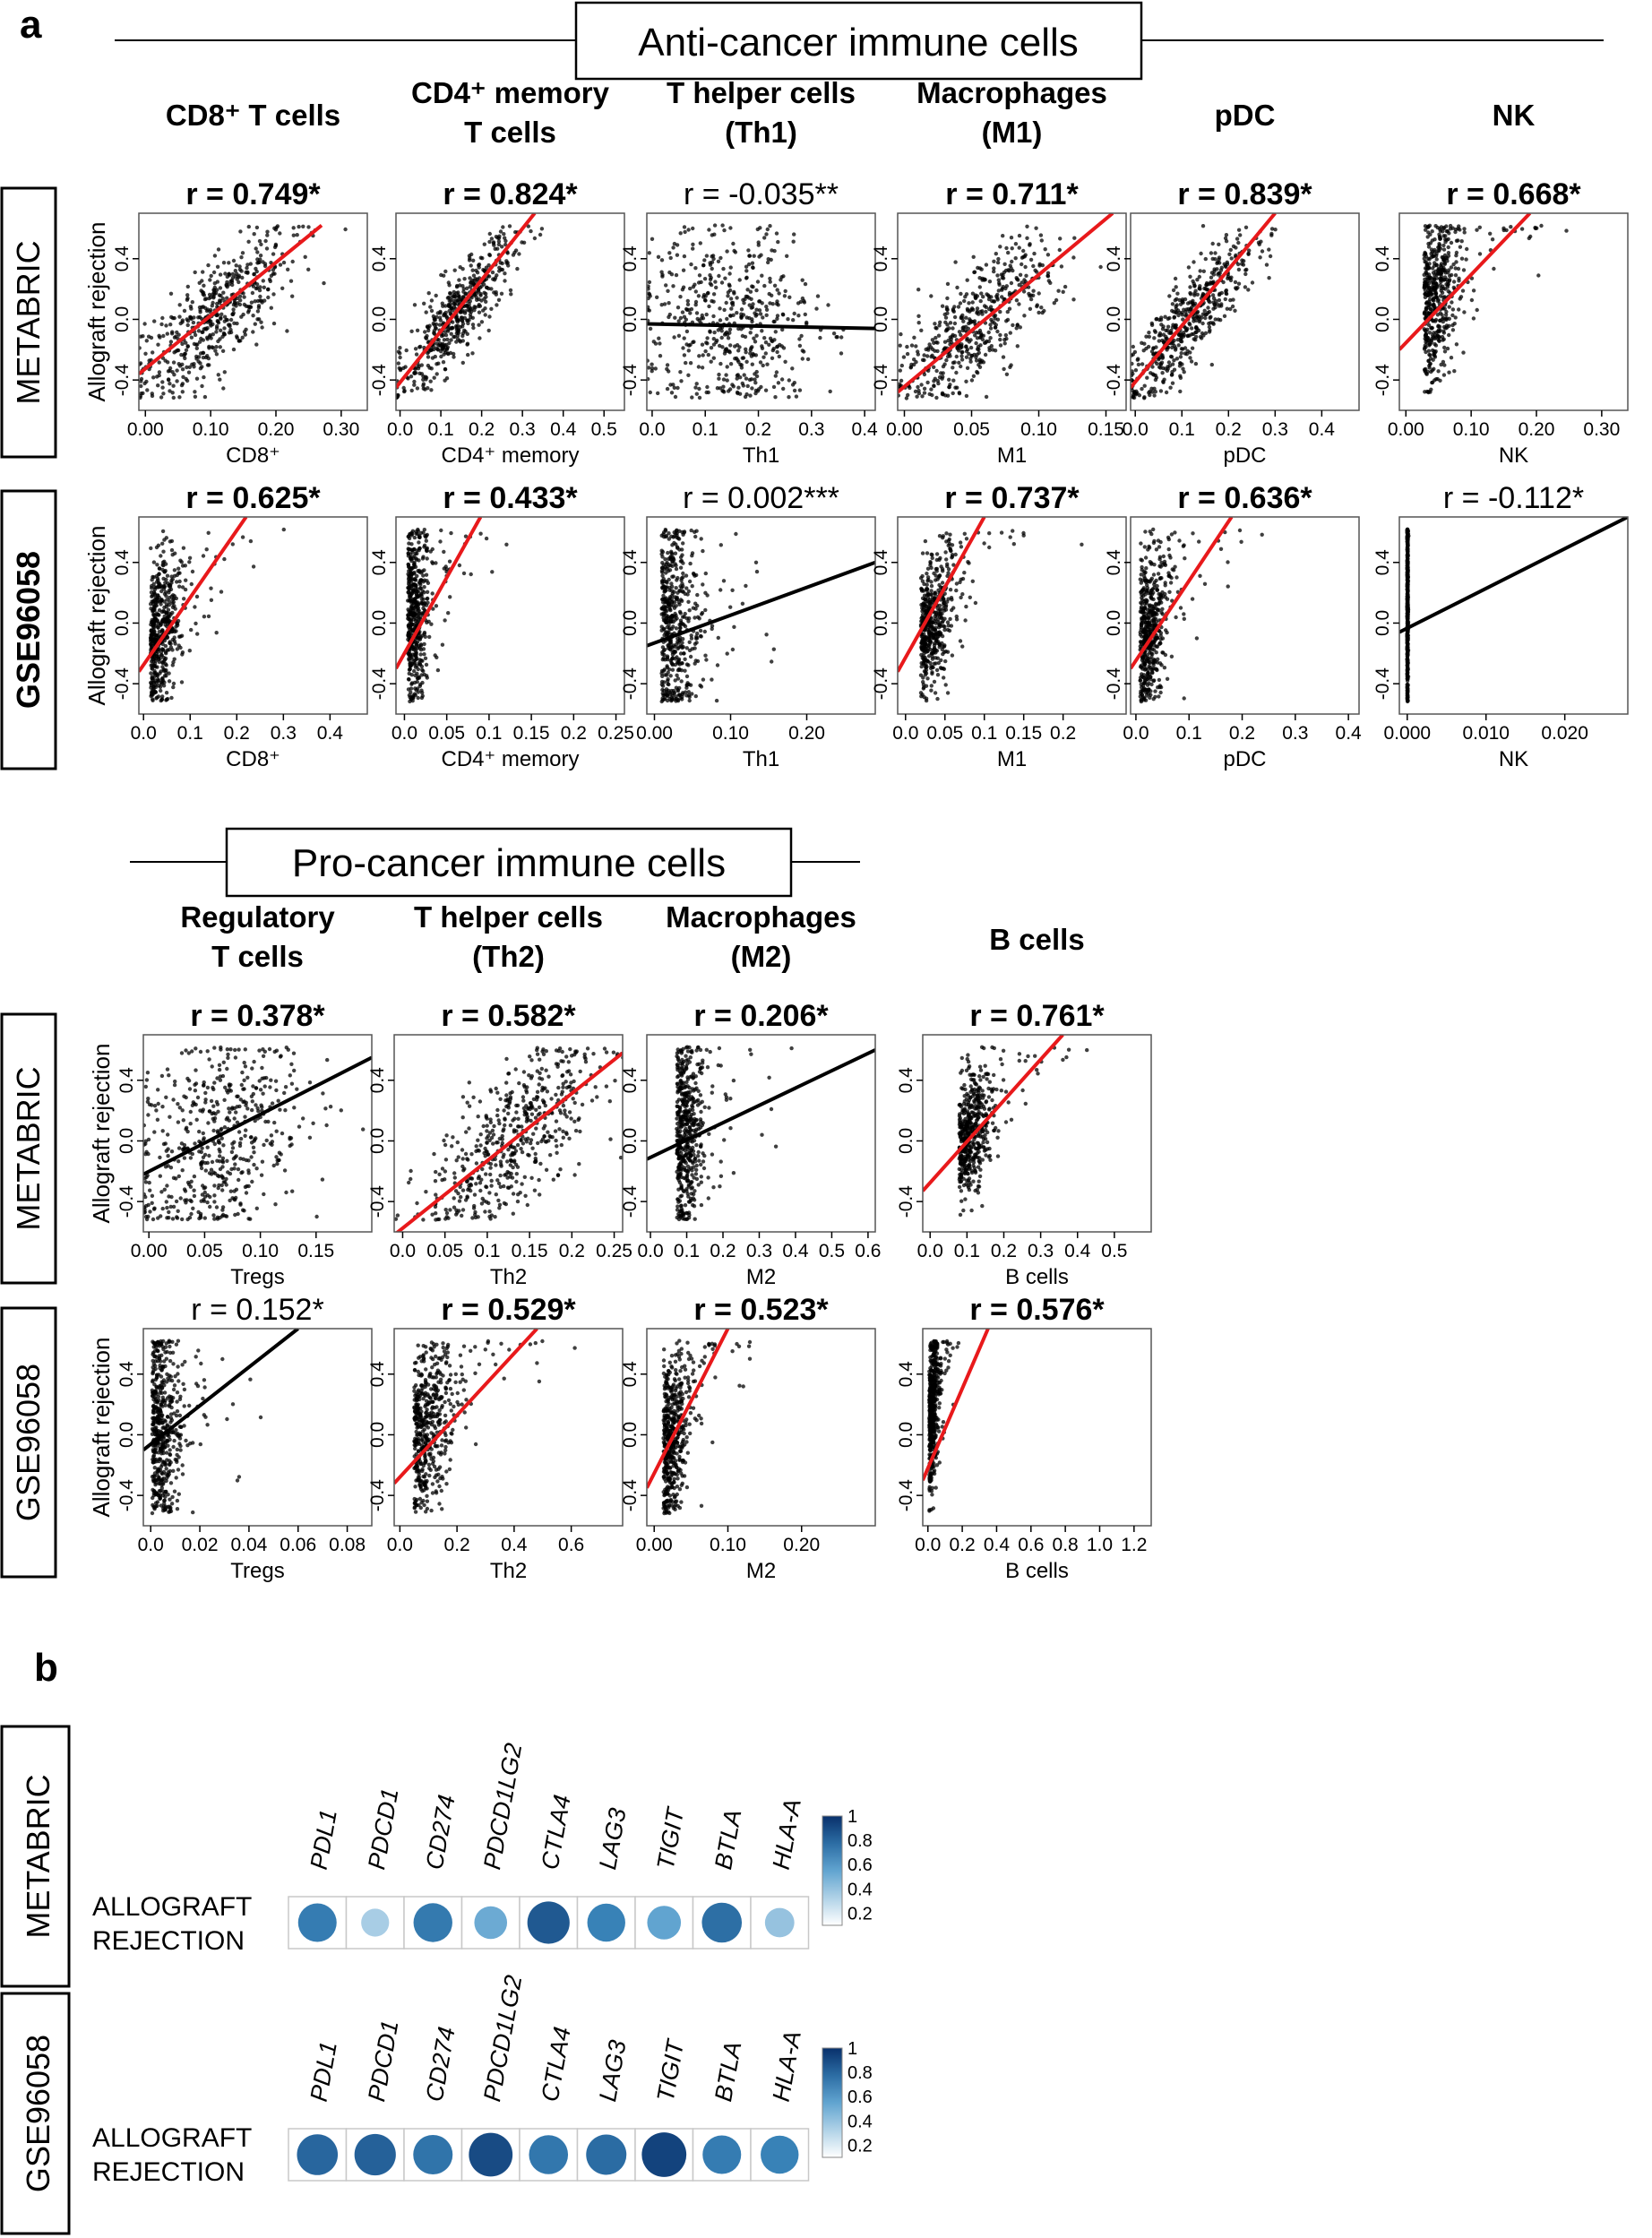 The width and height of the screenshot is (1652, 2238). I want to click on regression-line, so click(194, 595).